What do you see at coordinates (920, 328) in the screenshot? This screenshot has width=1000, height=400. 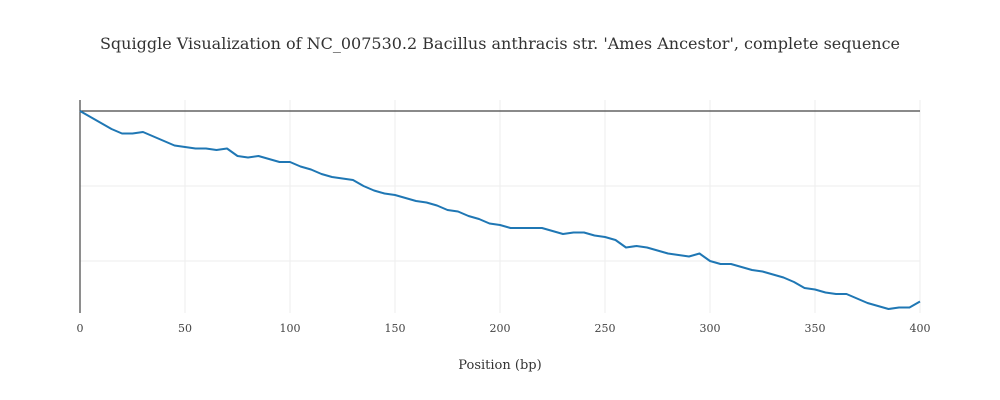 I see `x-tick-label: 400` at bounding box center [920, 328].